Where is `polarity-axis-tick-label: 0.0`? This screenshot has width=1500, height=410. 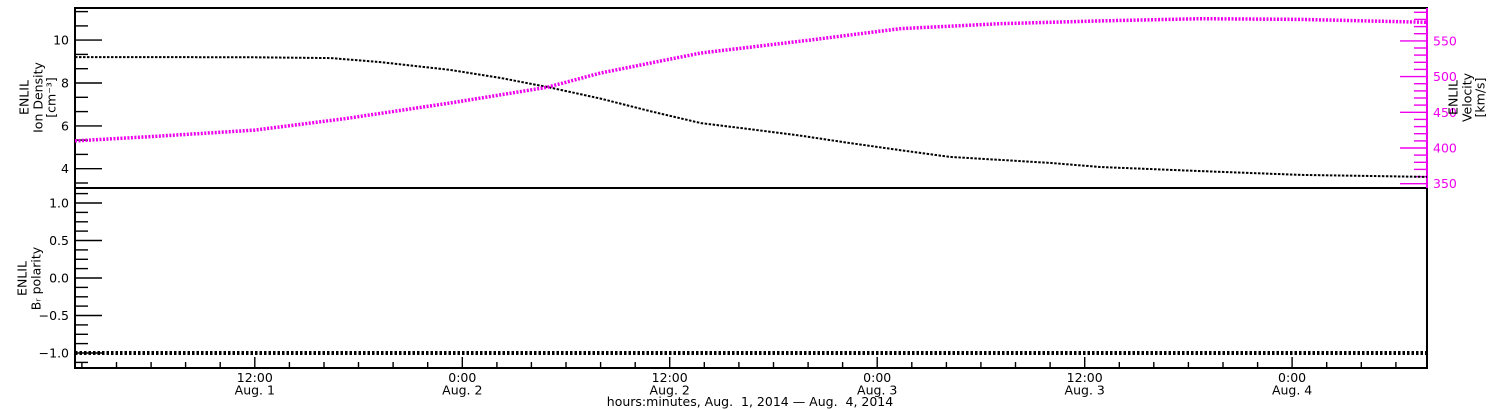 polarity-axis-tick-label: 0.0 is located at coordinates (59, 278).